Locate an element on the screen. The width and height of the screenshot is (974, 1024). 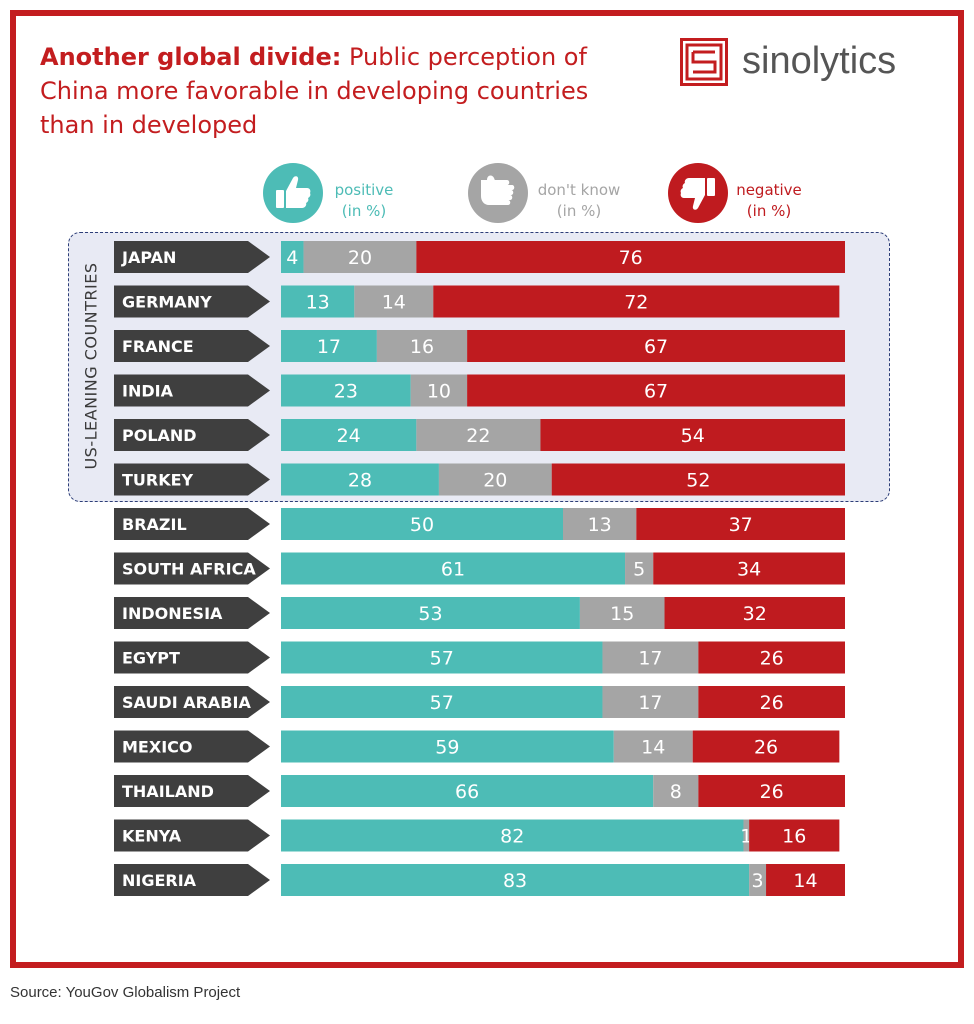
source-note: Source: YouGov Globalism Project is located at coordinates (125, 992).